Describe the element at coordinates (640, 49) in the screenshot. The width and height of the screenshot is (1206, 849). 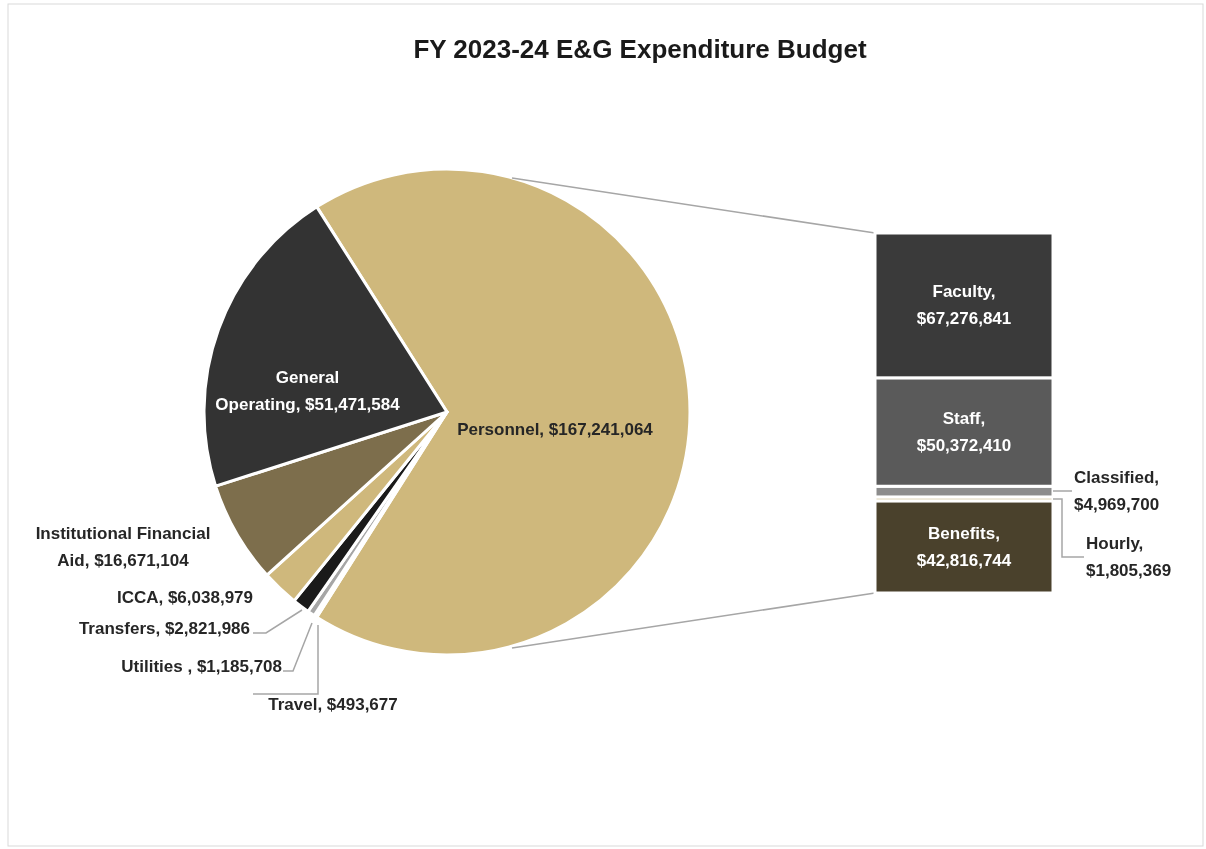
I see `chart-title: FY 2023-24 E&G Expenditure Budget` at that location.